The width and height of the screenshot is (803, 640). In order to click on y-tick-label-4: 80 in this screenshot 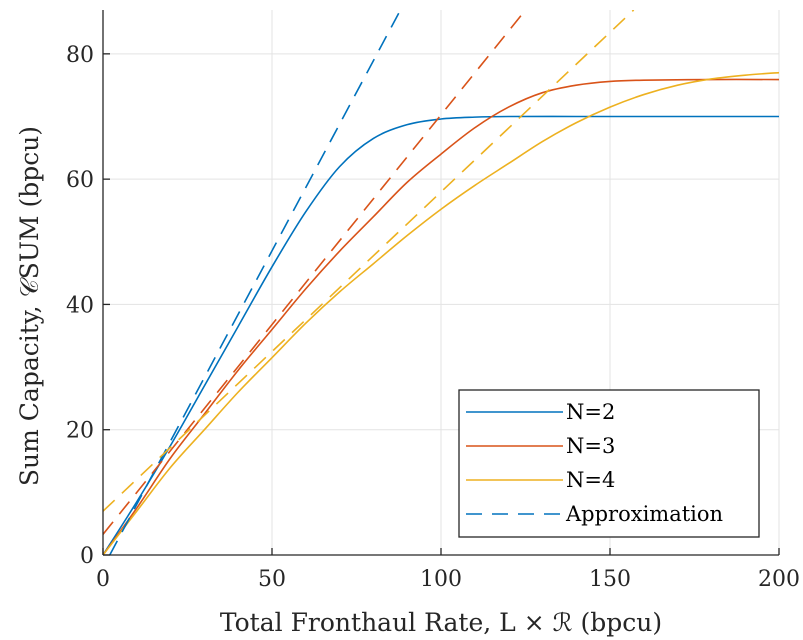, I will do `click(80, 55)`.